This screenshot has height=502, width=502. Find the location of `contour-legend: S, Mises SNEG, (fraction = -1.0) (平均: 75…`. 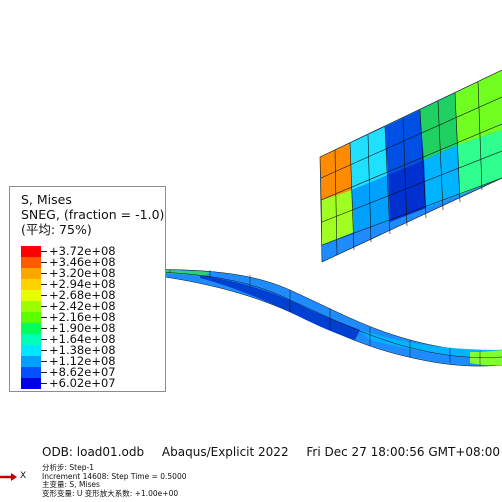

contour-legend: S, Mises SNEG, (fraction = -1.0) (平均: 75… is located at coordinates (87, 289).